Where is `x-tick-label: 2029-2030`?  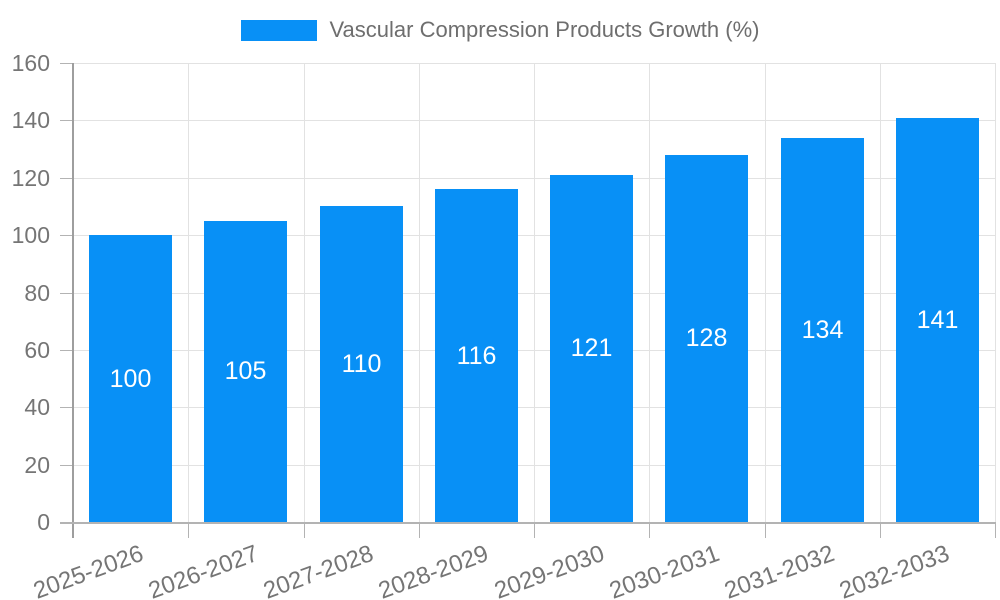
x-tick-label: 2029-2030 is located at coordinates (550, 570).